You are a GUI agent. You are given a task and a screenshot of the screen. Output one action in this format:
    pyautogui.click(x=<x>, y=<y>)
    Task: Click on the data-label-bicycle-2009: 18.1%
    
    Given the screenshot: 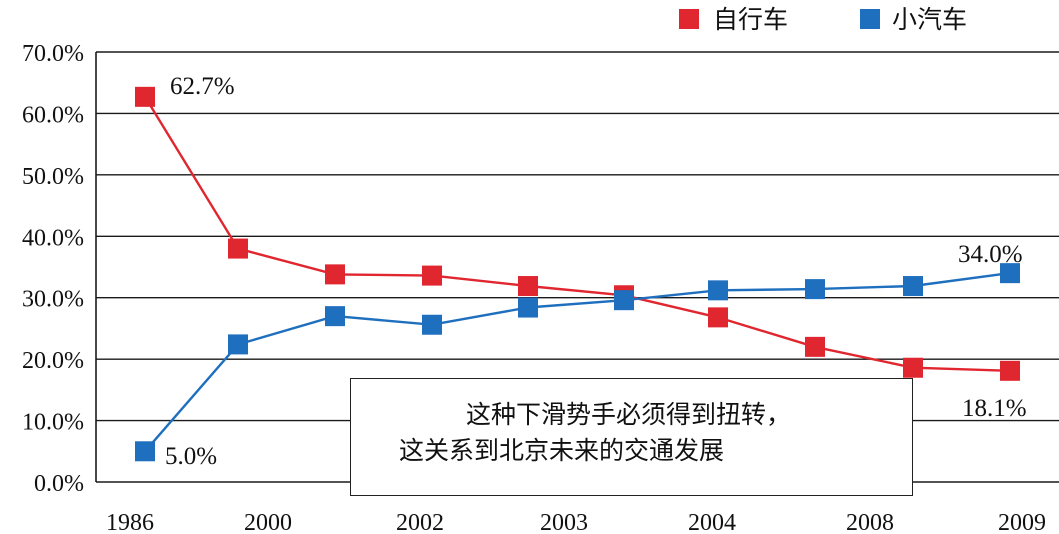 What is the action you would take?
    pyautogui.click(x=994, y=408)
    